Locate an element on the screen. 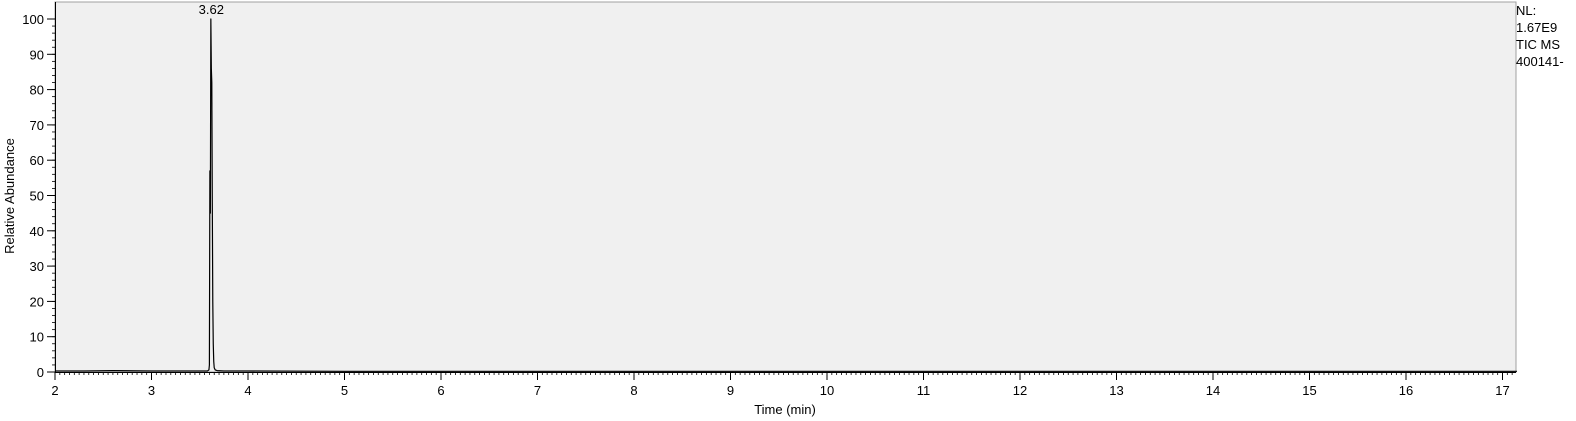 This screenshot has width=1576, height=421. x-tick-label-2: 2 is located at coordinates (54, 390).